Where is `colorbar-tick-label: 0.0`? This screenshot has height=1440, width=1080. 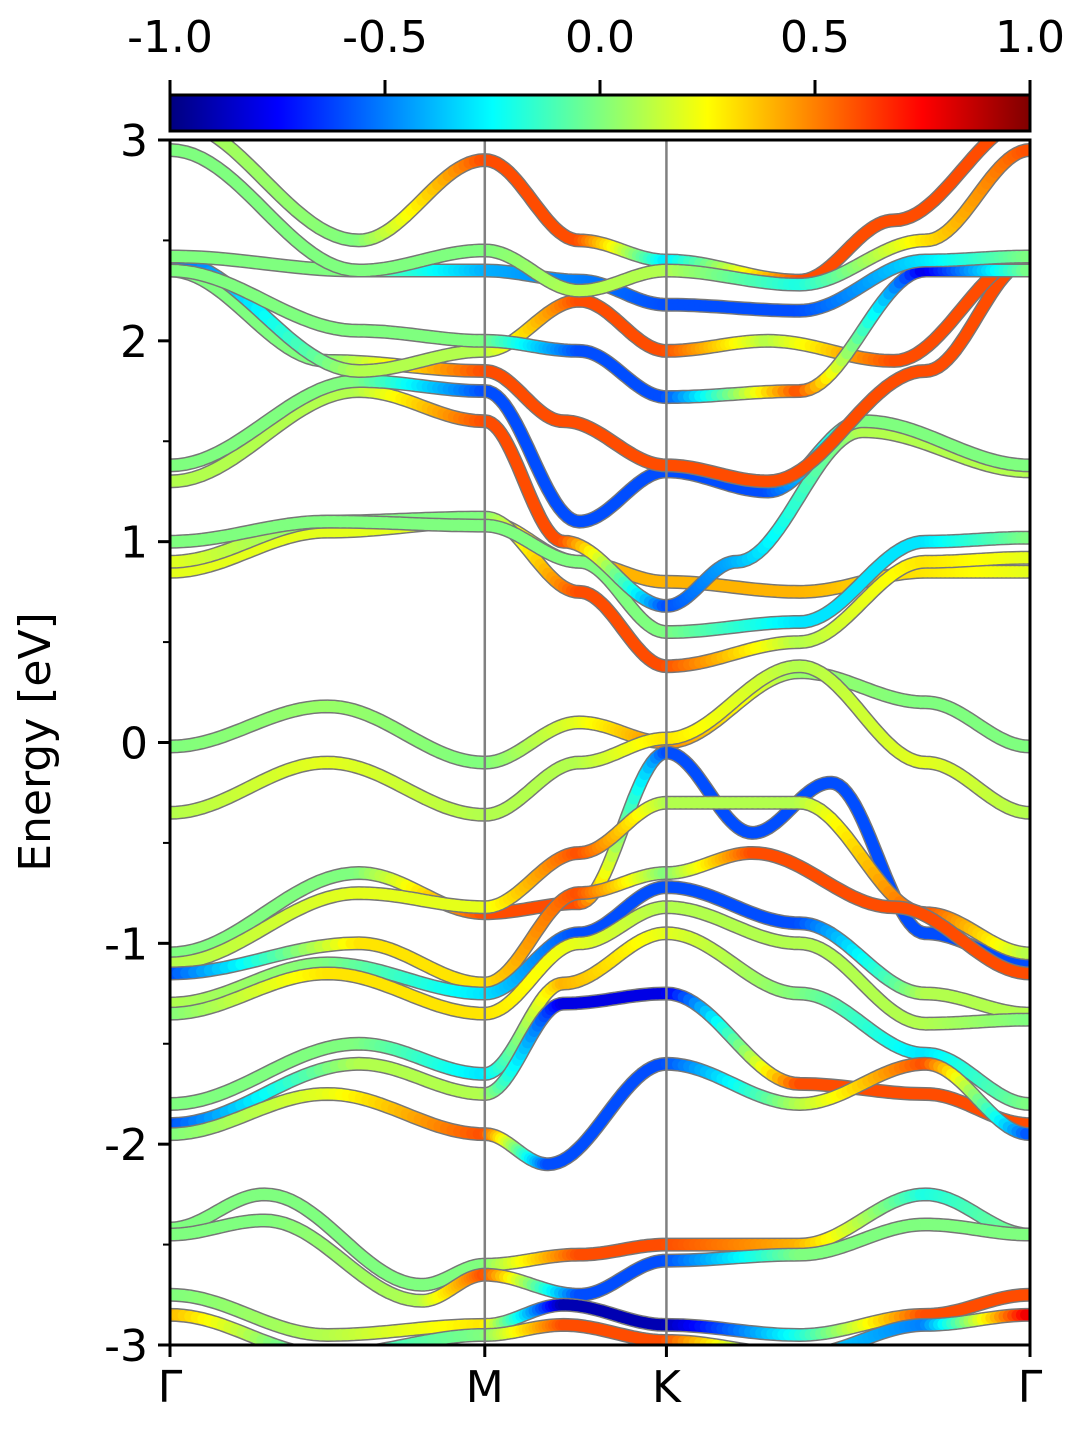 colorbar-tick-label: 0.0 is located at coordinates (600, 37).